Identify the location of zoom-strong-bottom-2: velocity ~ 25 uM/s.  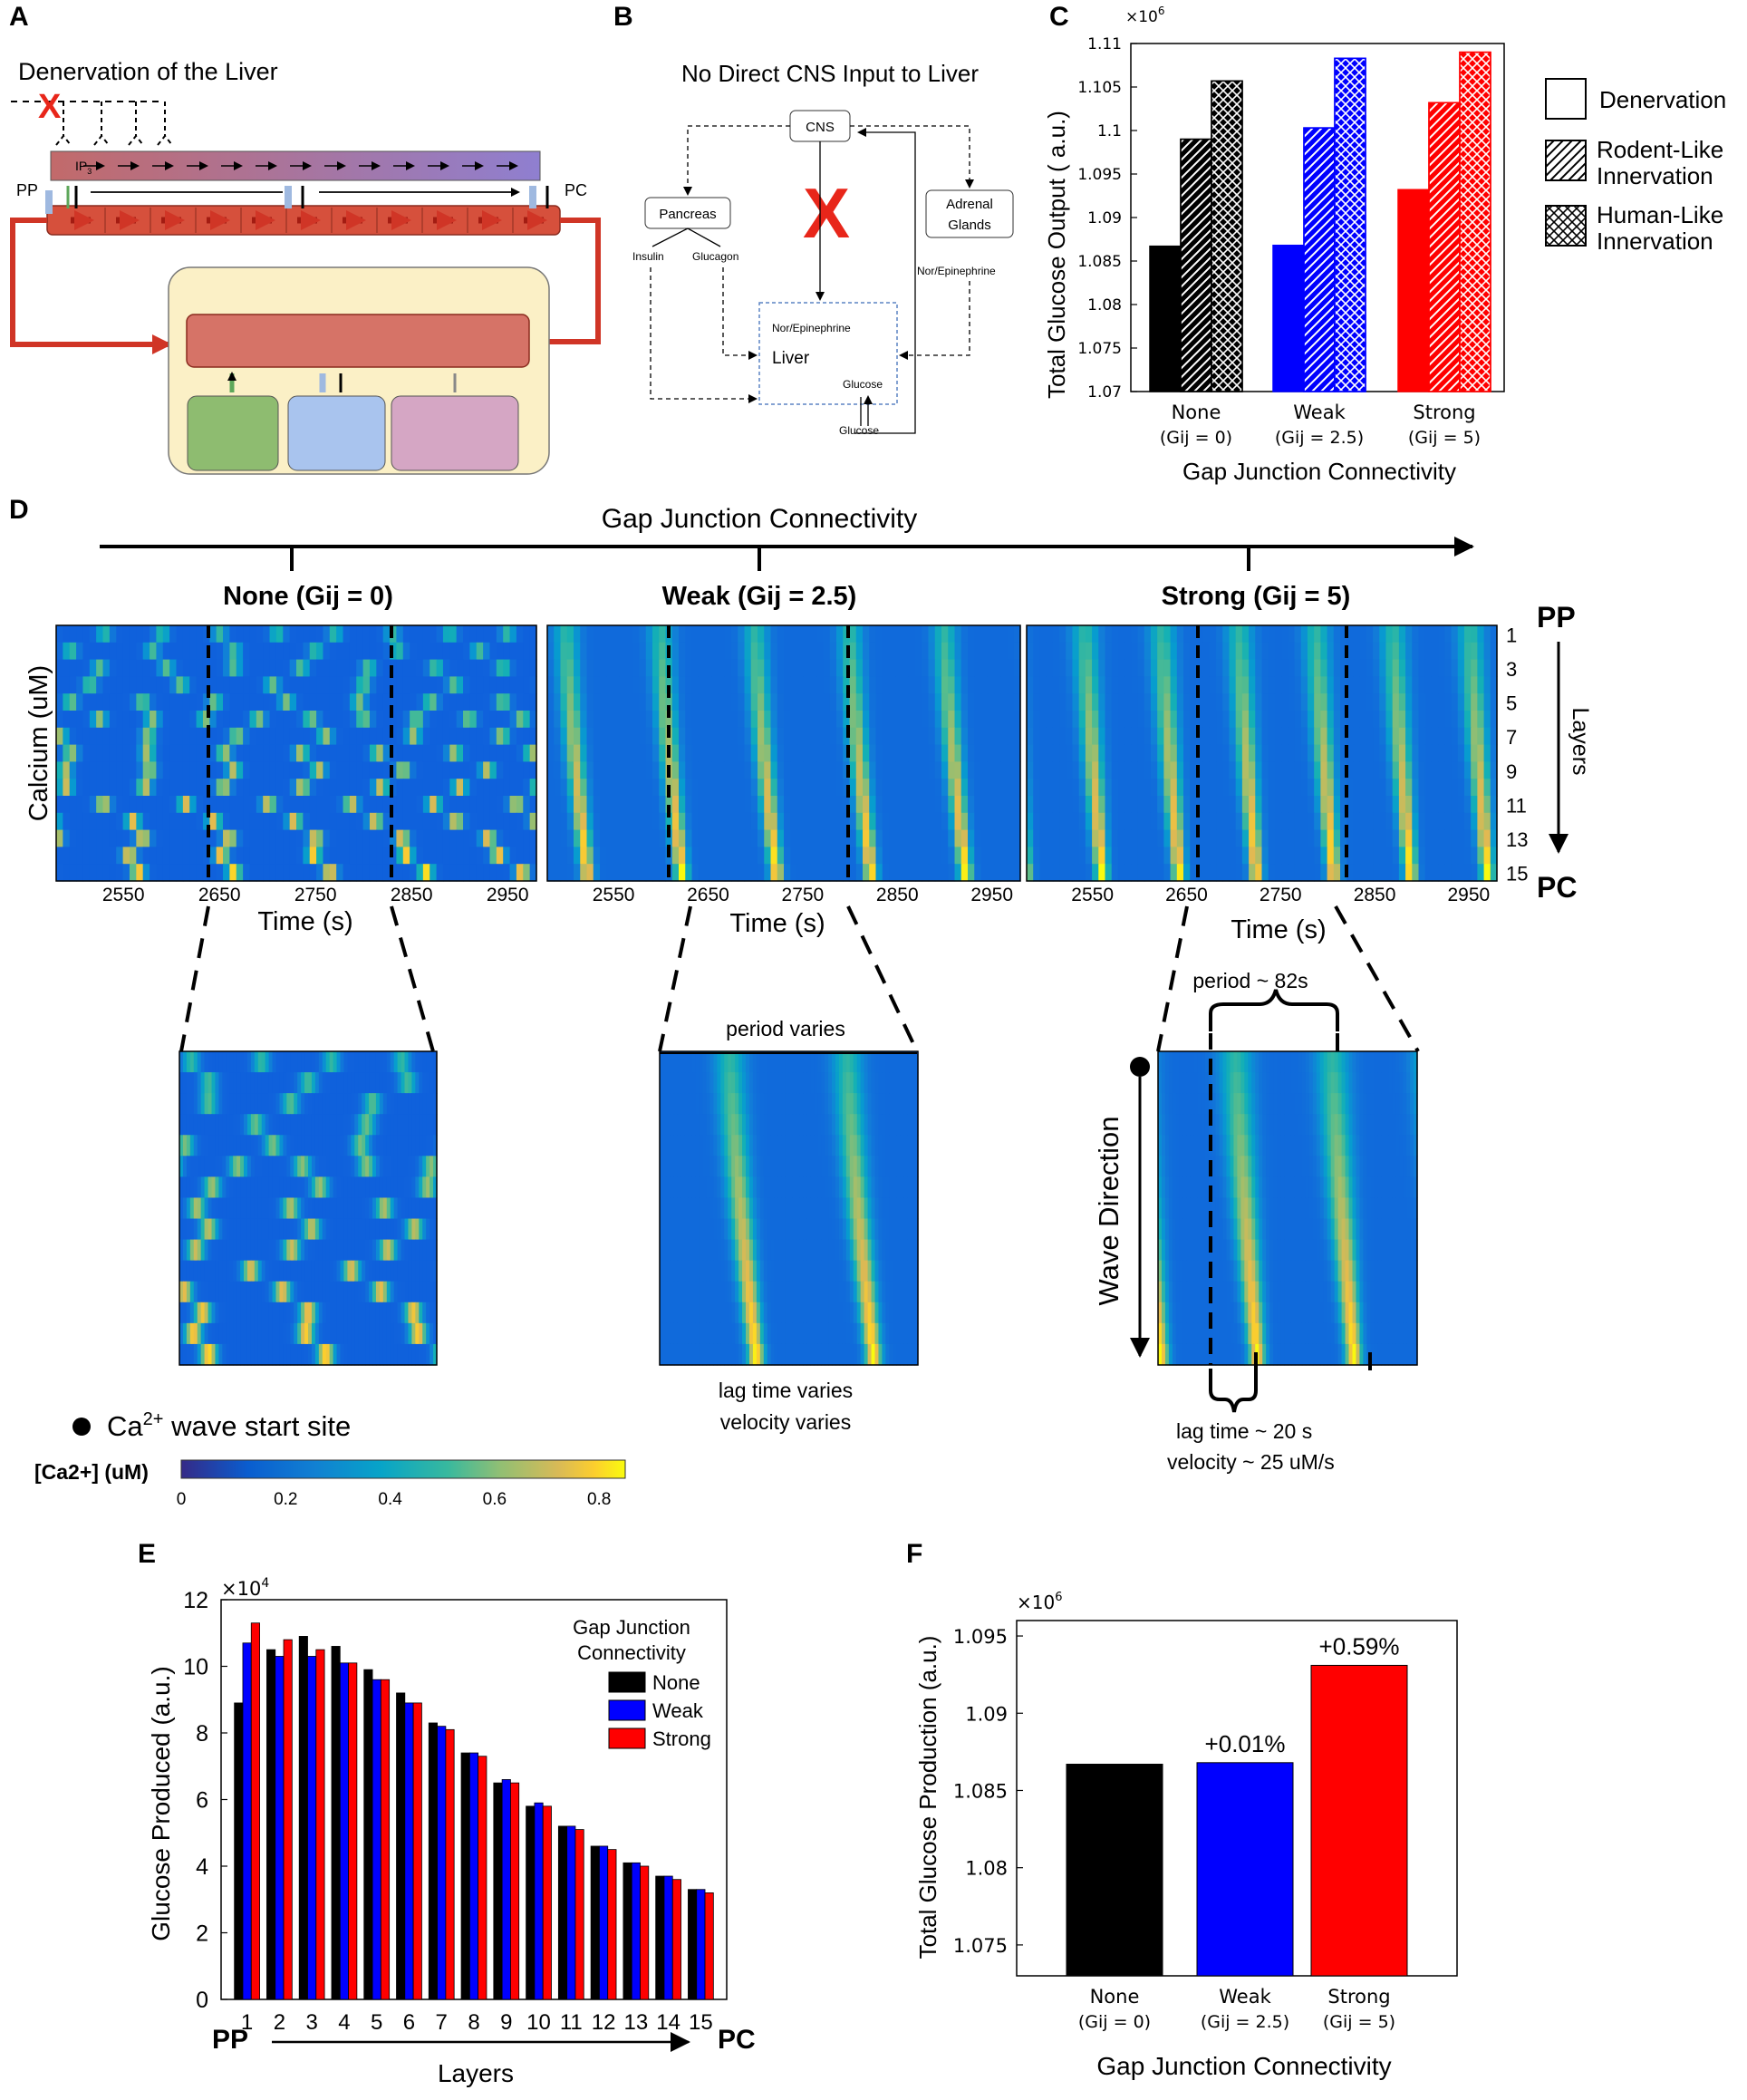
(1251, 1462).